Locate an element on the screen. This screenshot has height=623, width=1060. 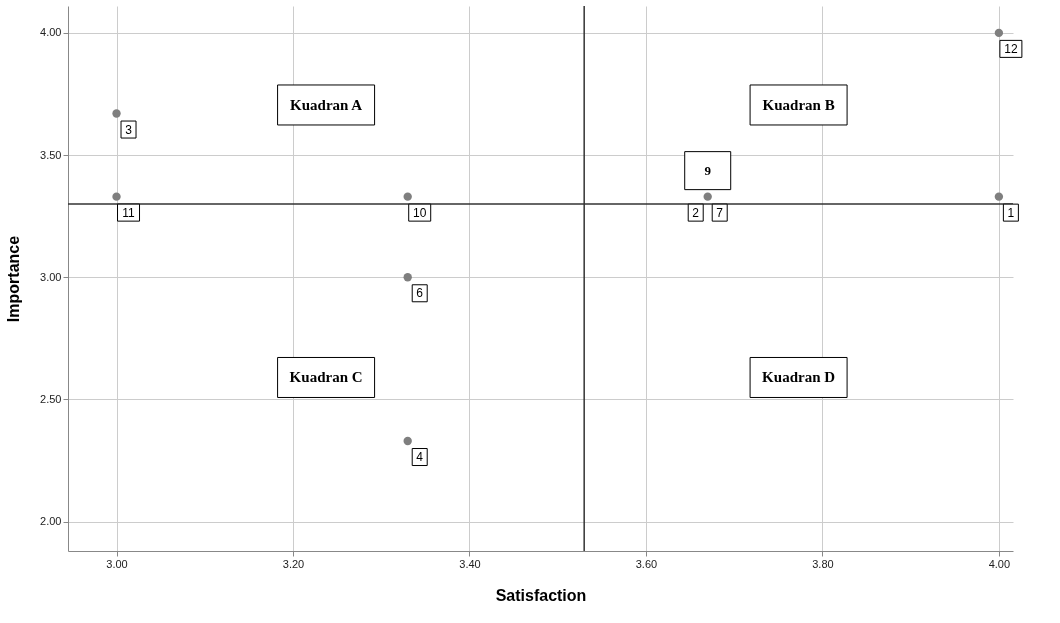
y-tick-label: 4.00 is located at coordinates (51, 32).